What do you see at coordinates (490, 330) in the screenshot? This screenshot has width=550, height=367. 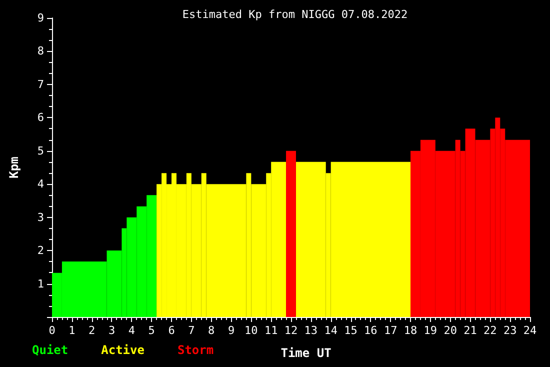 I see `x-tick-label: 22` at bounding box center [490, 330].